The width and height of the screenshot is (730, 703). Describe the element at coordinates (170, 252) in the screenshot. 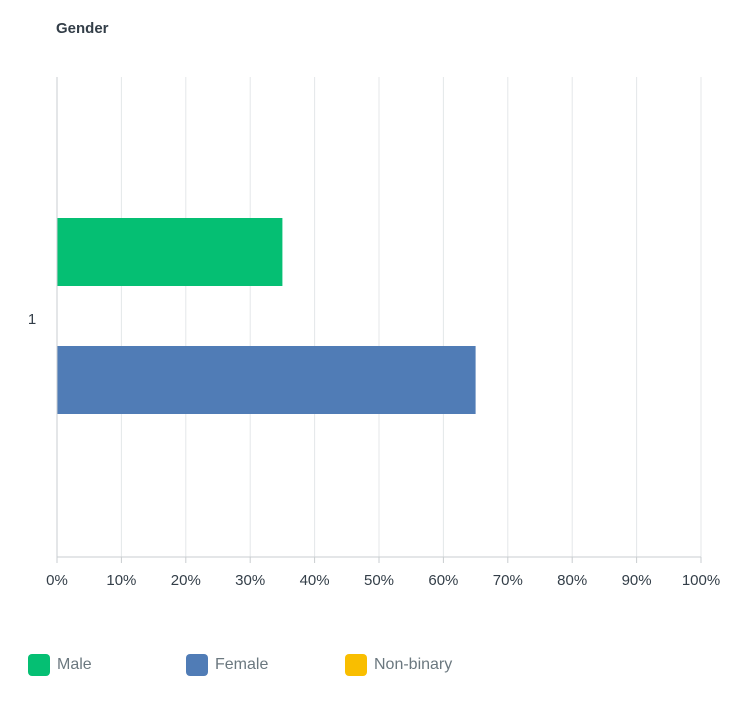

I see `bar-male` at that location.